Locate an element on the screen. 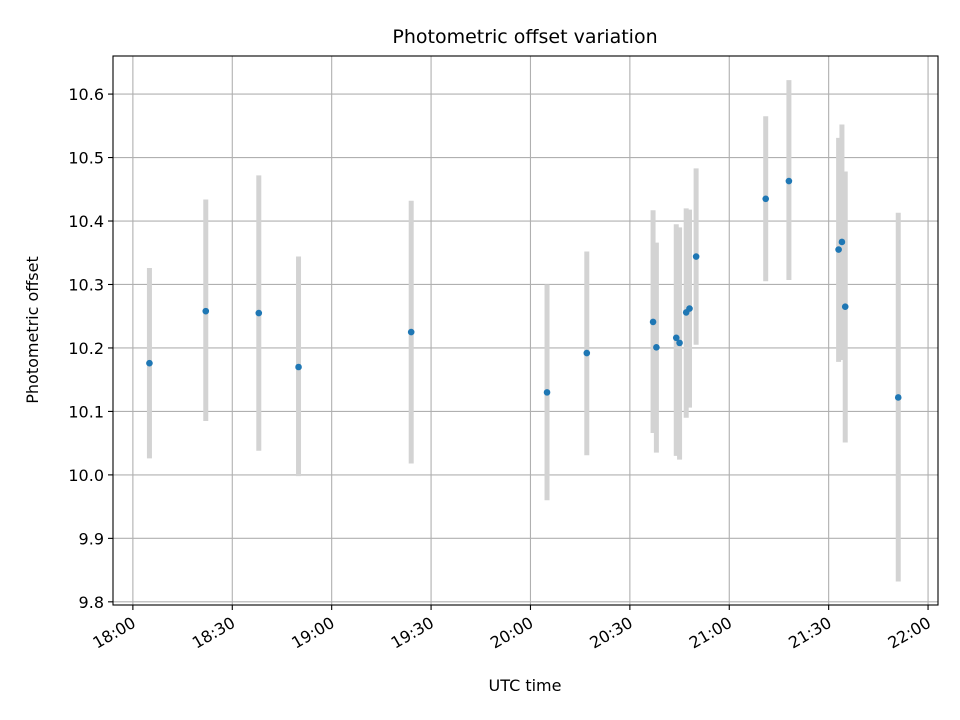 This screenshot has height=720, width=960. y-tick-label: 10.1 is located at coordinates (86, 411).